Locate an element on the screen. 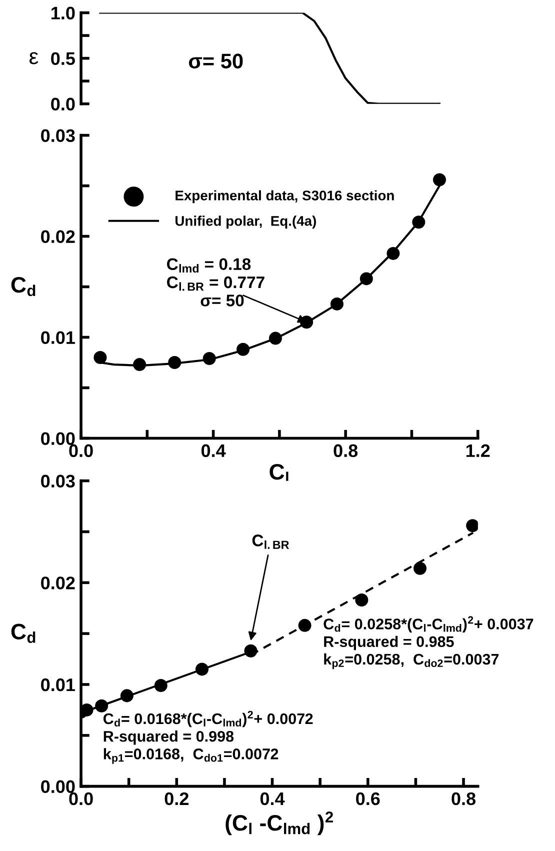  legend-label: Experimental data, S3016 section is located at coordinates (285, 197).